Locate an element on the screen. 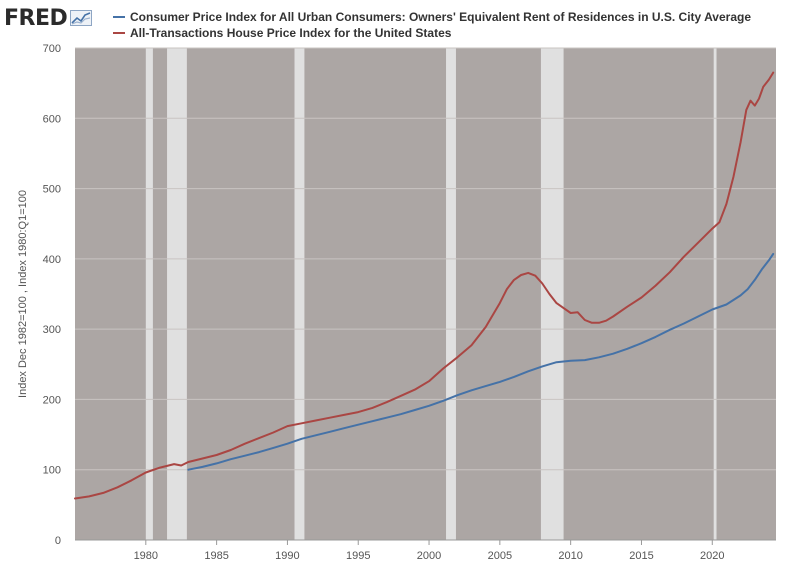 The height and width of the screenshot is (576, 800). x-tick-label-1980: 1980 is located at coordinates (146, 556).